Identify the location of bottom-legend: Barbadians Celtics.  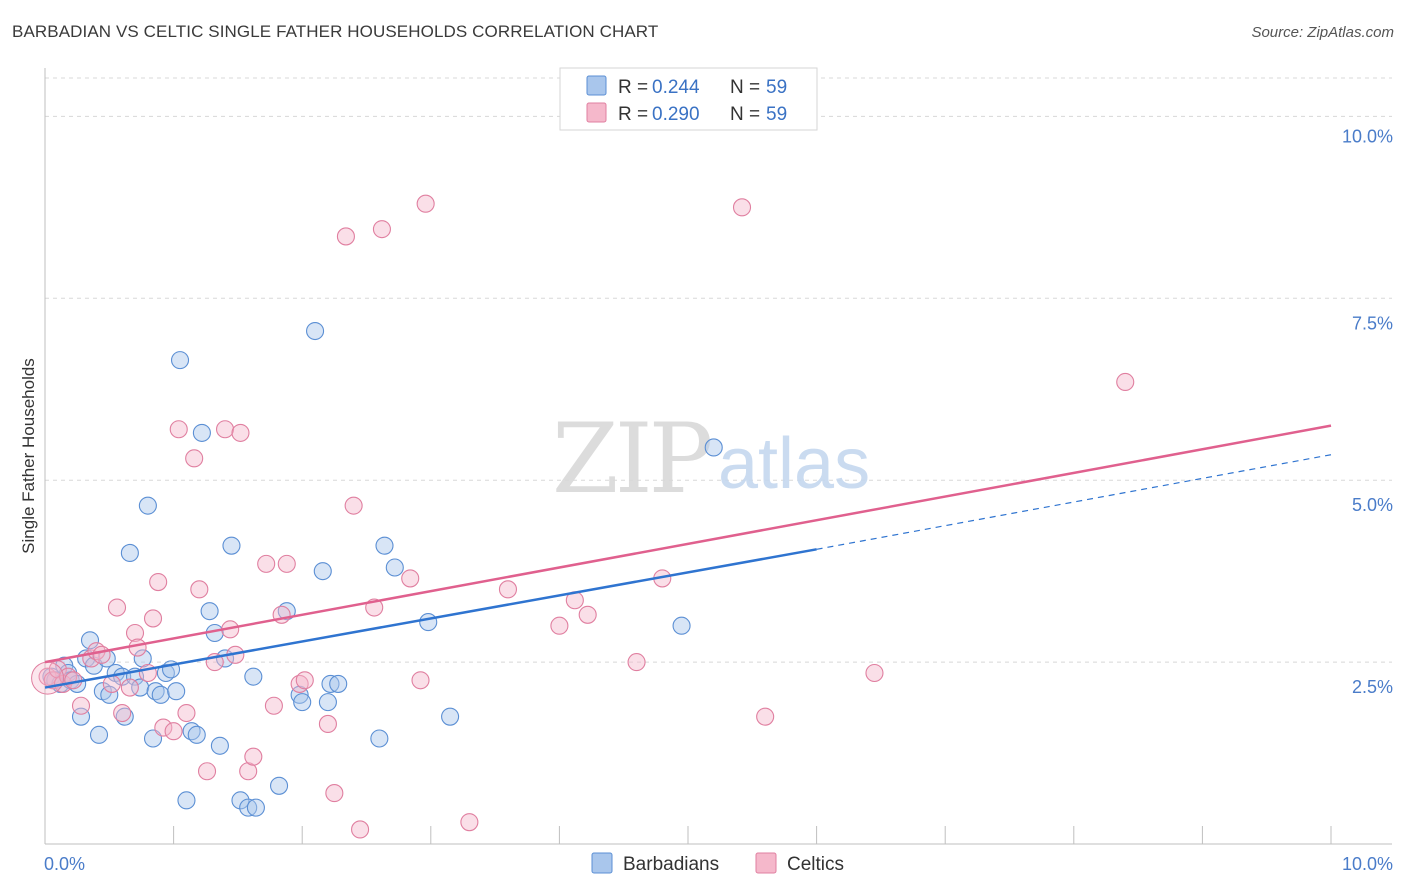
(717, 863).